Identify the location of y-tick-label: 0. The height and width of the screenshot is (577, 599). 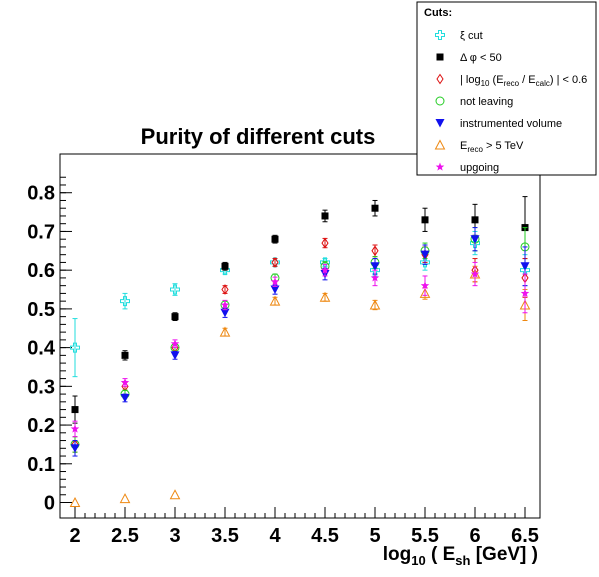
(49, 504).